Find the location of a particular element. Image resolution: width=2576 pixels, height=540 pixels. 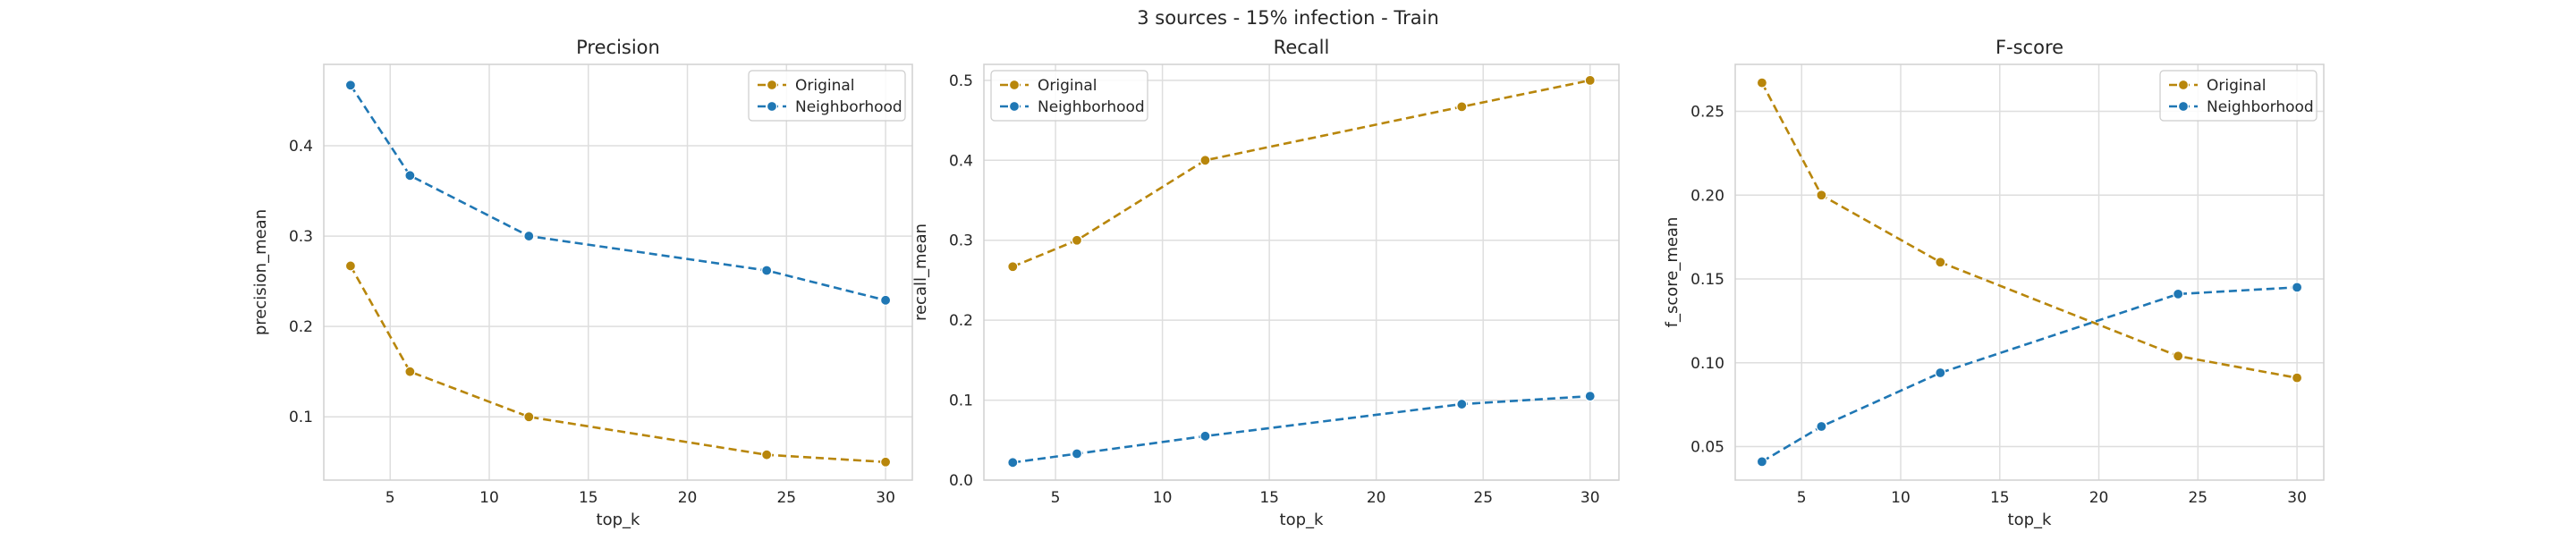

y-tick-label: 0.05 is located at coordinates (1707, 448).